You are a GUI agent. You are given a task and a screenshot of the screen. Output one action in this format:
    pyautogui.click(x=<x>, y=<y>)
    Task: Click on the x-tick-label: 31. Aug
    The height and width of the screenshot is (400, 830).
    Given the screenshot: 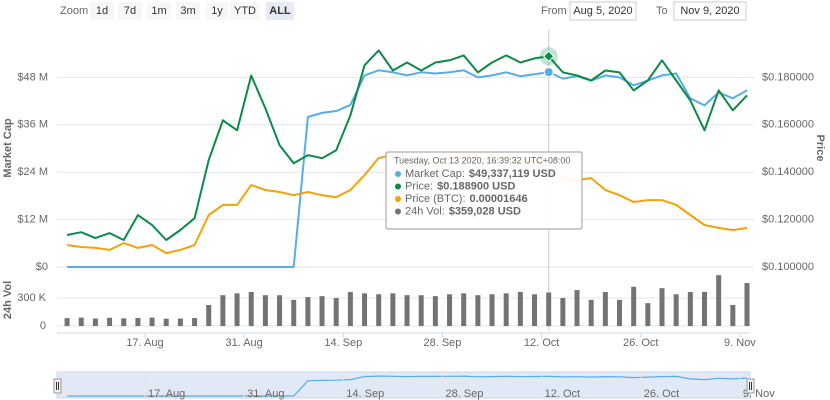 What is the action you would take?
    pyautogui.click(x=243, y=343)
    